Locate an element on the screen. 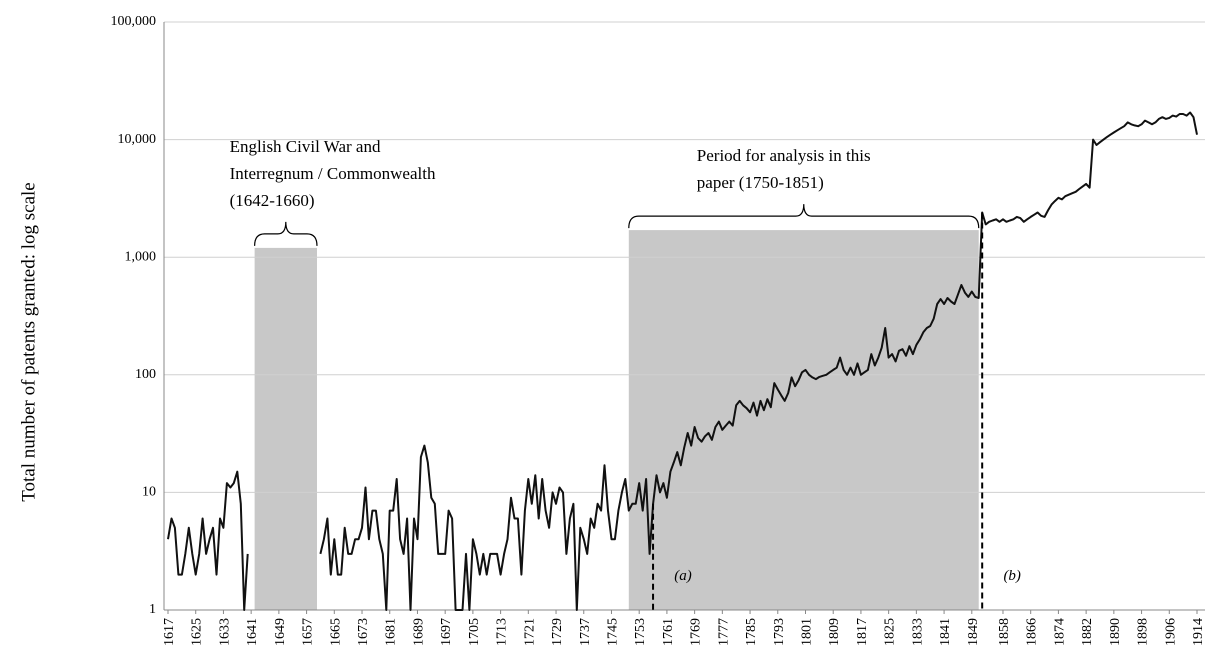  x-tick-label: 1841 is located at coordinates (945, 632).